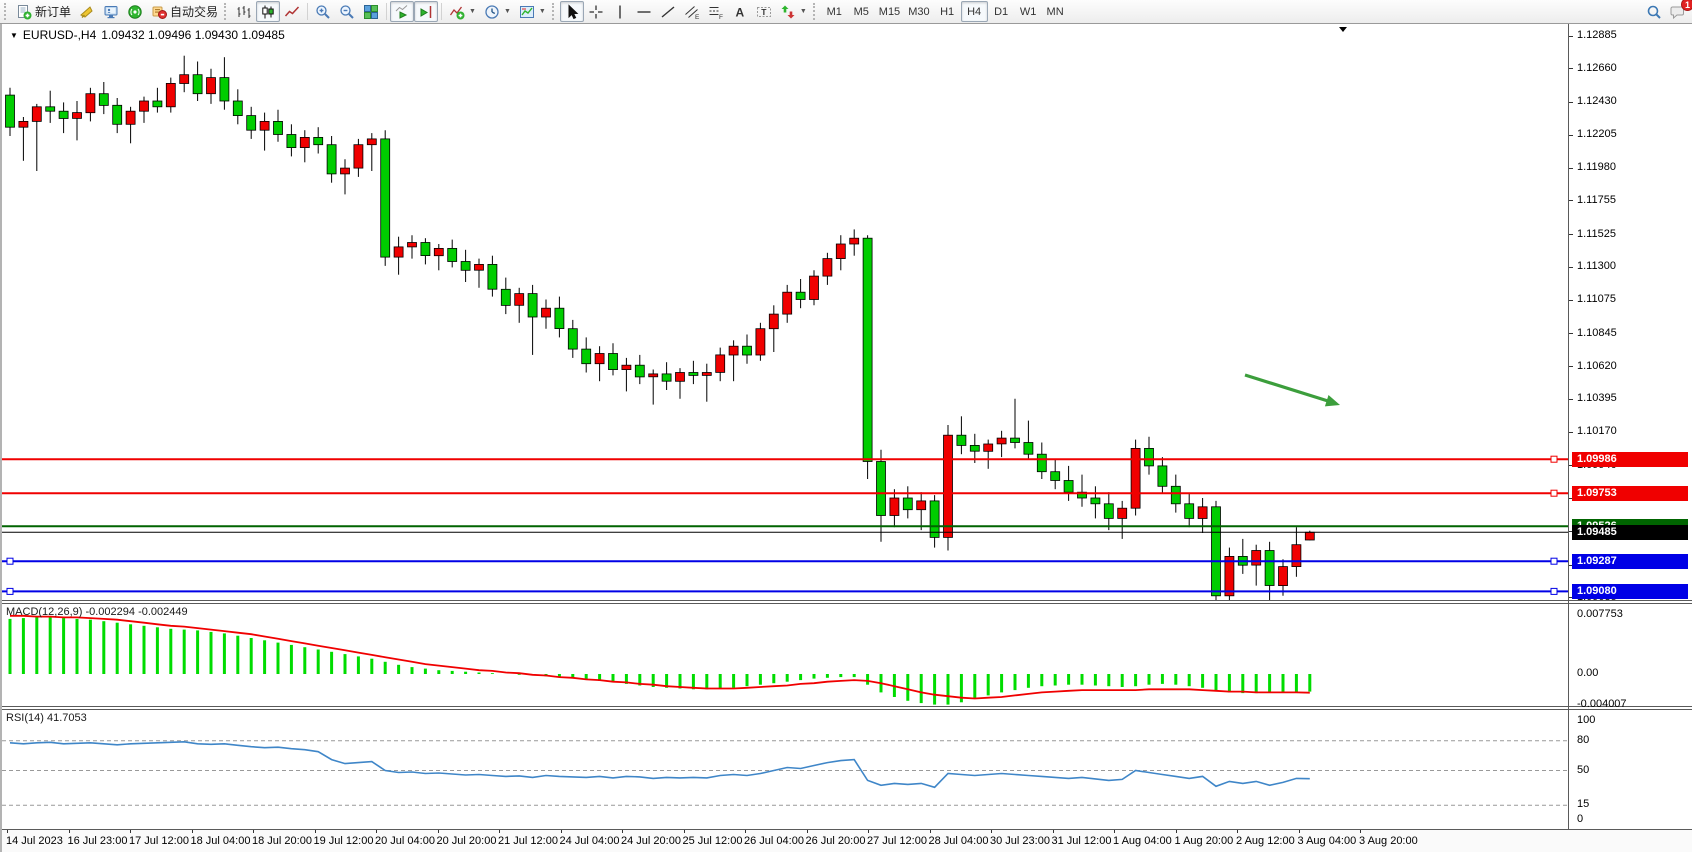 The image size is (1692, 852). I want to click on svg-text: F, so click(721, 17).